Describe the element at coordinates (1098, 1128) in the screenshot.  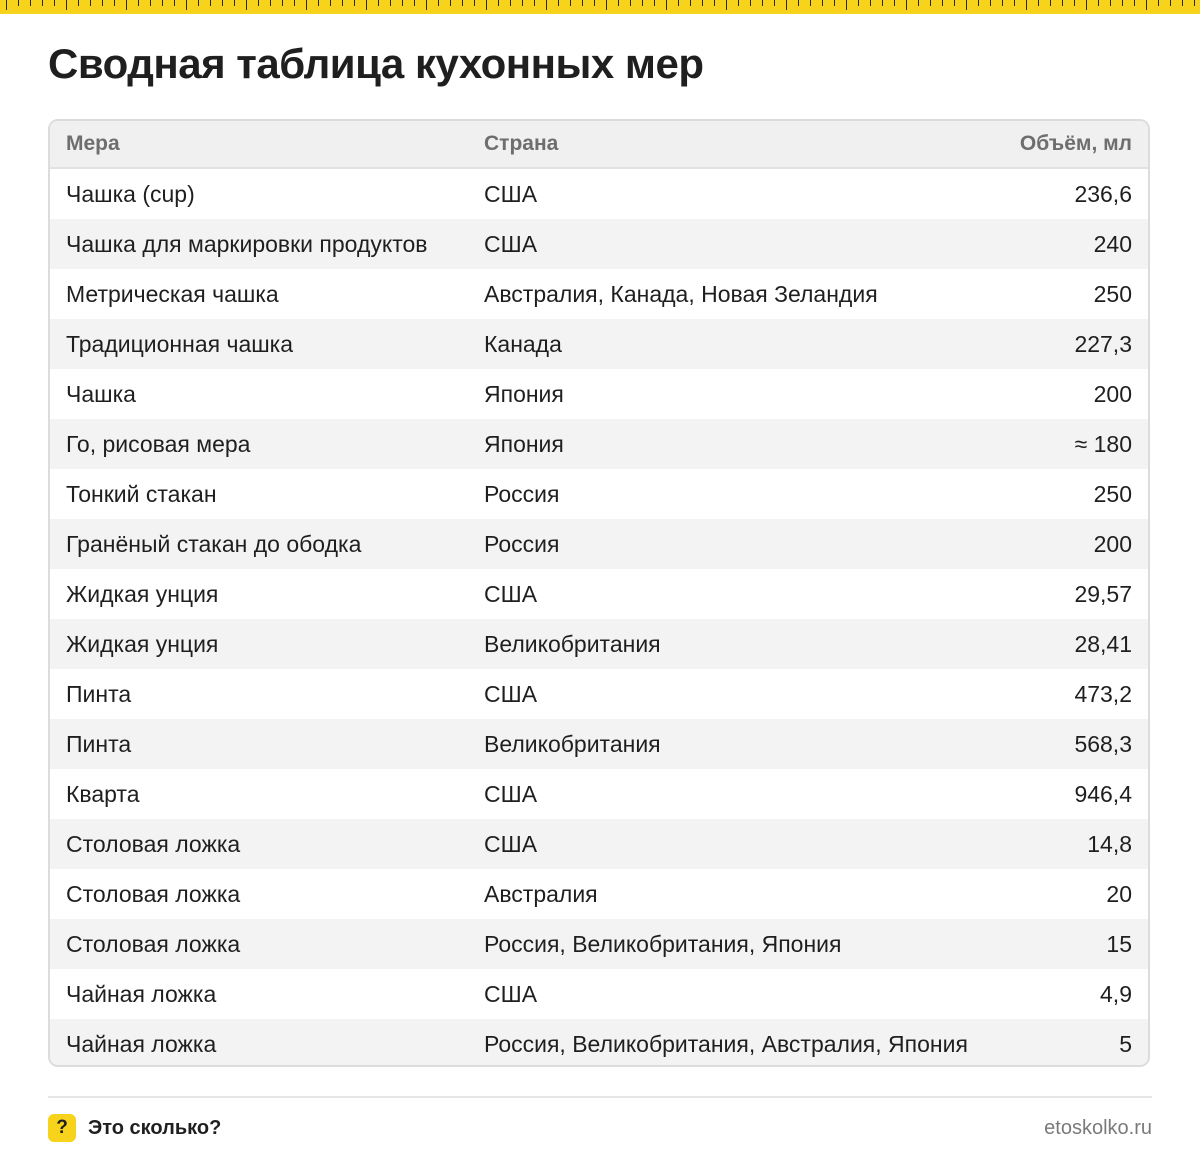
I see `site-link: etoskolko.ru` at that location.